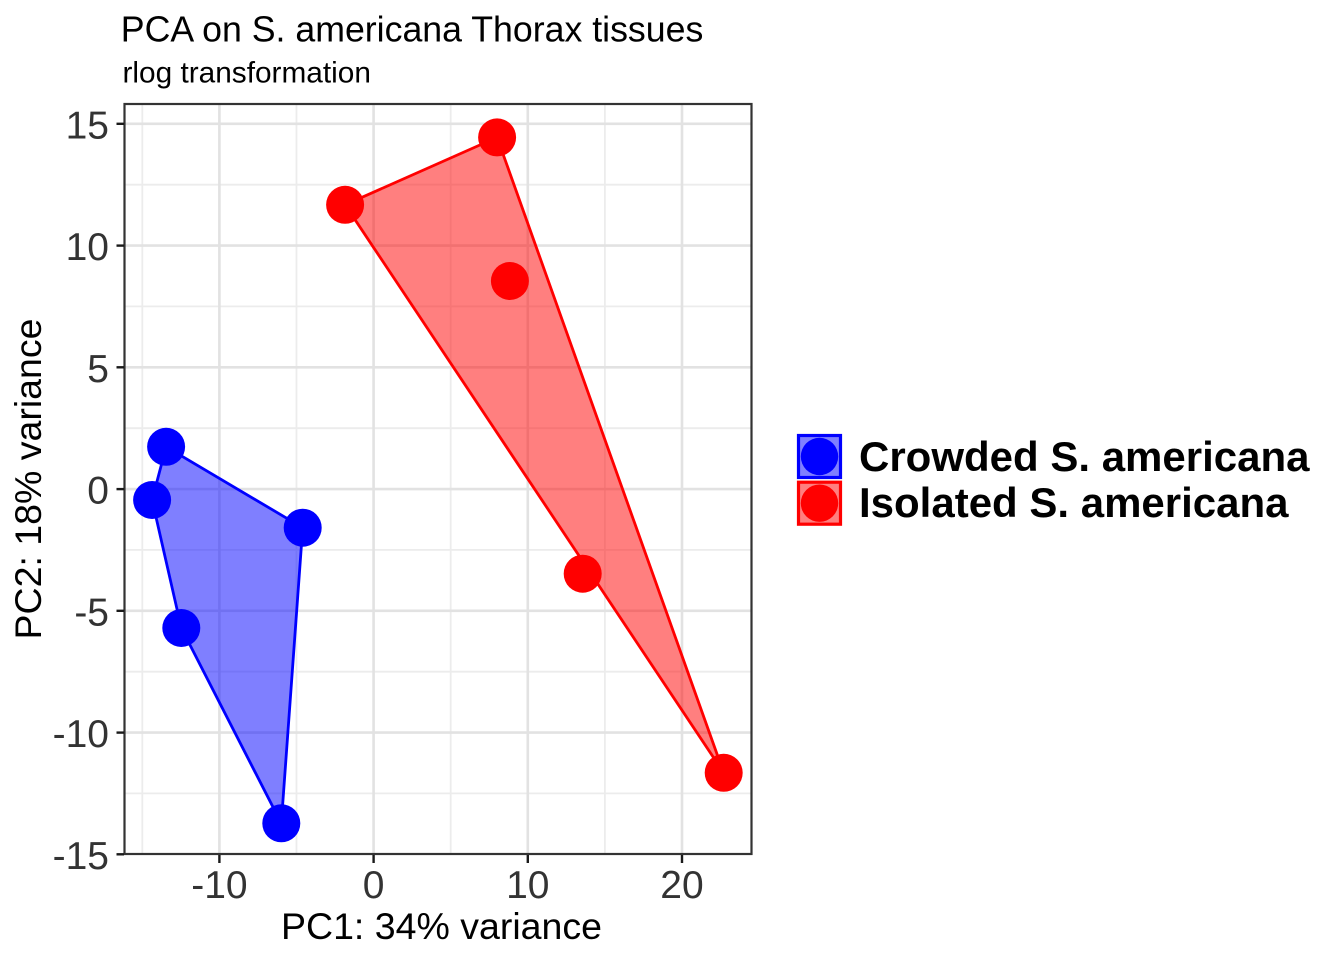 This screenshot has width=1344, height=960. Describe the element at coordinates (412, 30) in the screenshot. I see `svg-text:PCA on S. americana Thorax tis: PCA on S. americana Thorax tissues` at that location.